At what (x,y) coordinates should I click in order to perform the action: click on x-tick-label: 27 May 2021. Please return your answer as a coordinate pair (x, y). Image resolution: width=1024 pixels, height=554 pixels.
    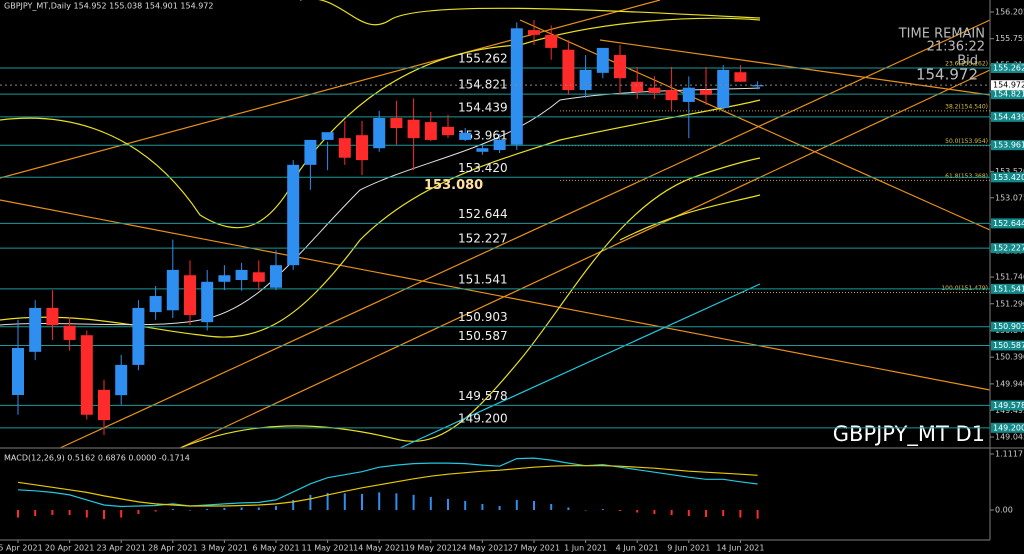
    Looking at the image, I should click on (534, 548).